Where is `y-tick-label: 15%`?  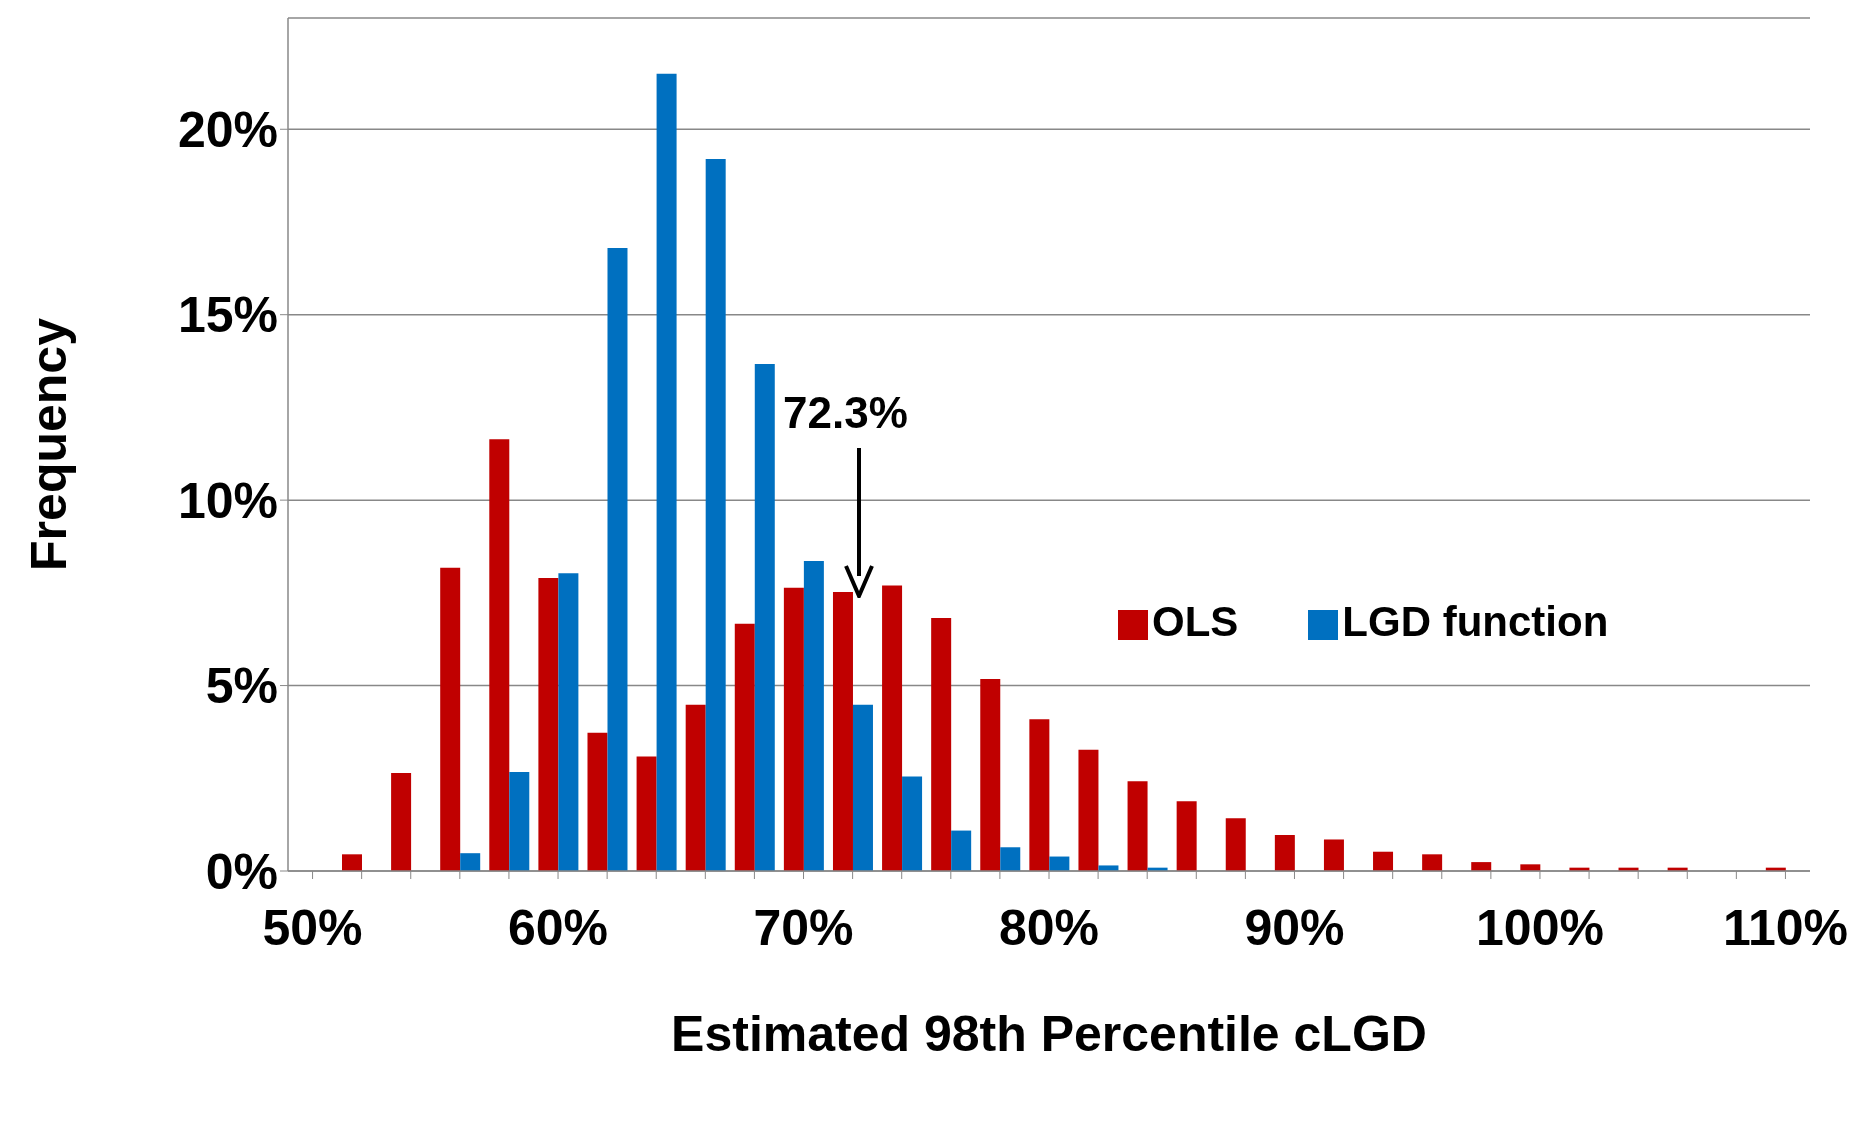
y-tick-label: 15% is located at coordinates (227, 315).